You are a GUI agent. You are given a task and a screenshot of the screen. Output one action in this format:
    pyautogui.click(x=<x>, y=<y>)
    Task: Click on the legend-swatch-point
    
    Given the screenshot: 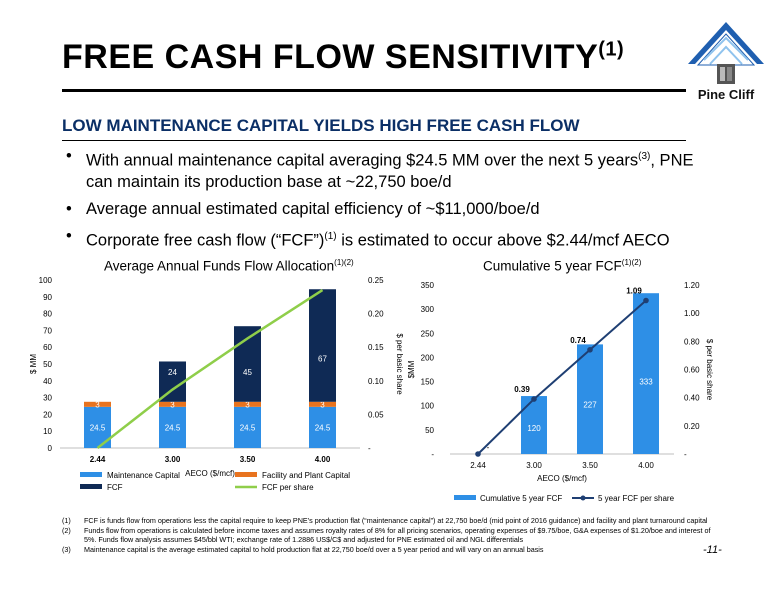 What is the action you would take?
    pyautogui.click(x=583, y=498)
    